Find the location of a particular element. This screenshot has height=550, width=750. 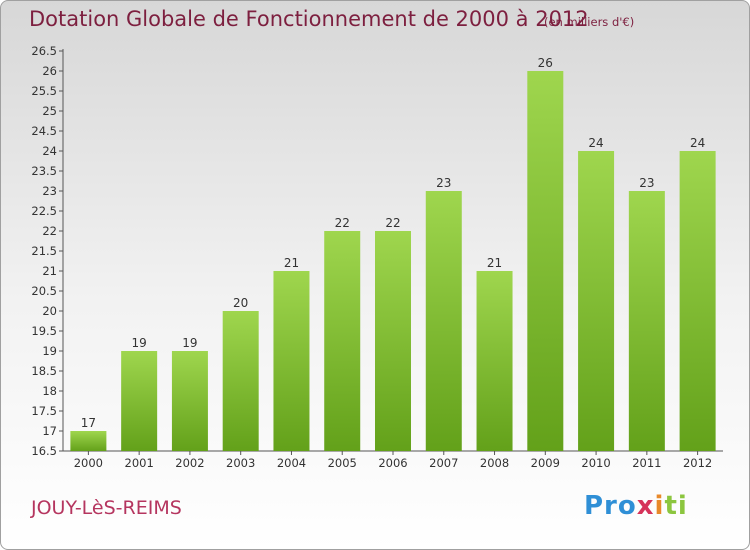

proxiti-logo: Proxiti is located at coordinates (636, 506).